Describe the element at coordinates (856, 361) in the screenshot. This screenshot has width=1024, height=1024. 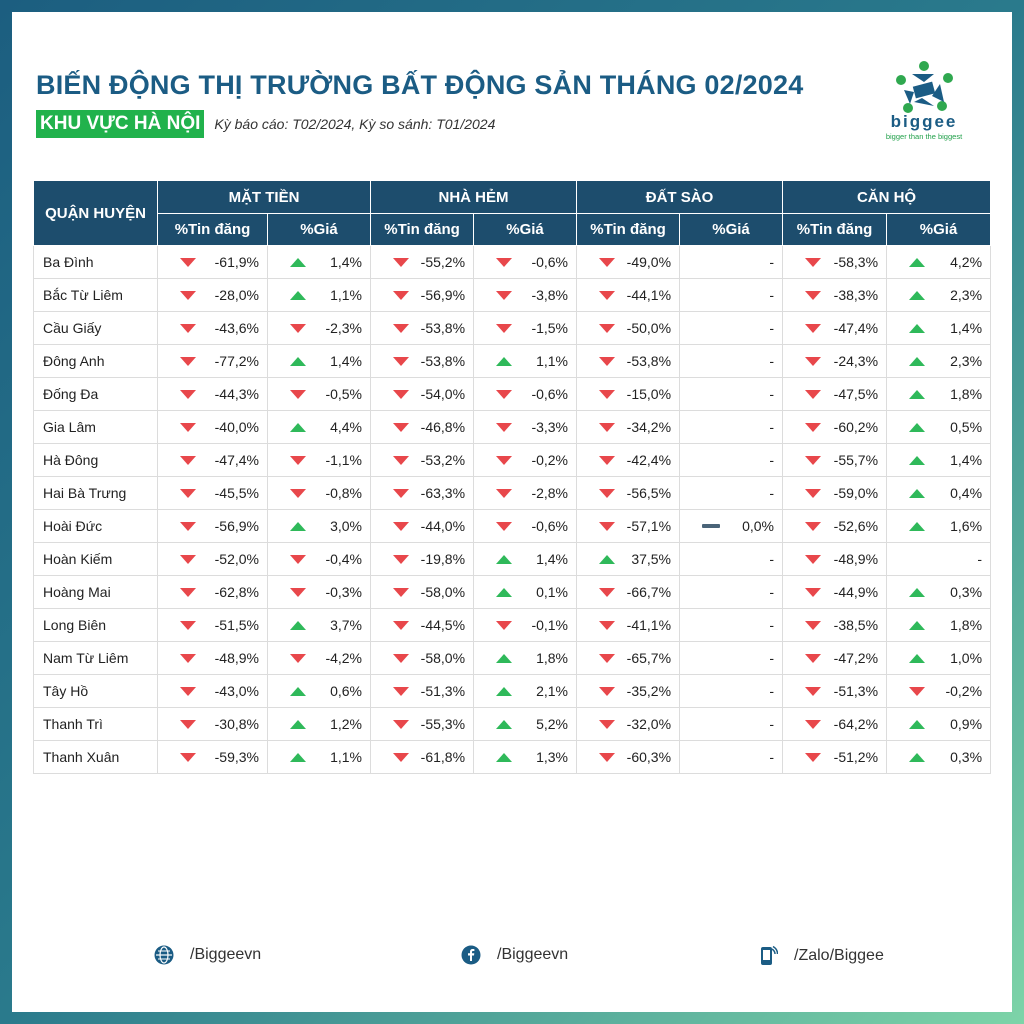
I see `value-text: -24,3%` at that location.